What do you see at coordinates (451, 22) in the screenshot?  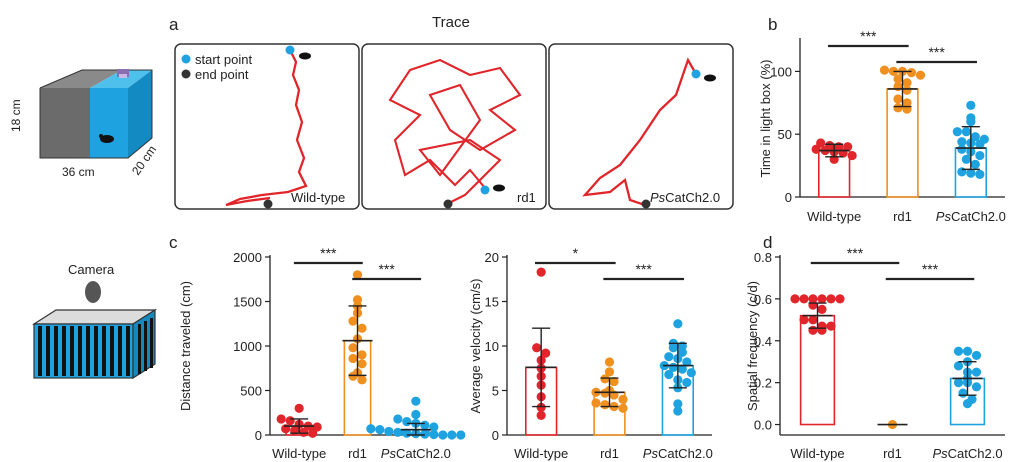 I see `panel-a-title: Trace` at bounding box center [451, 22].